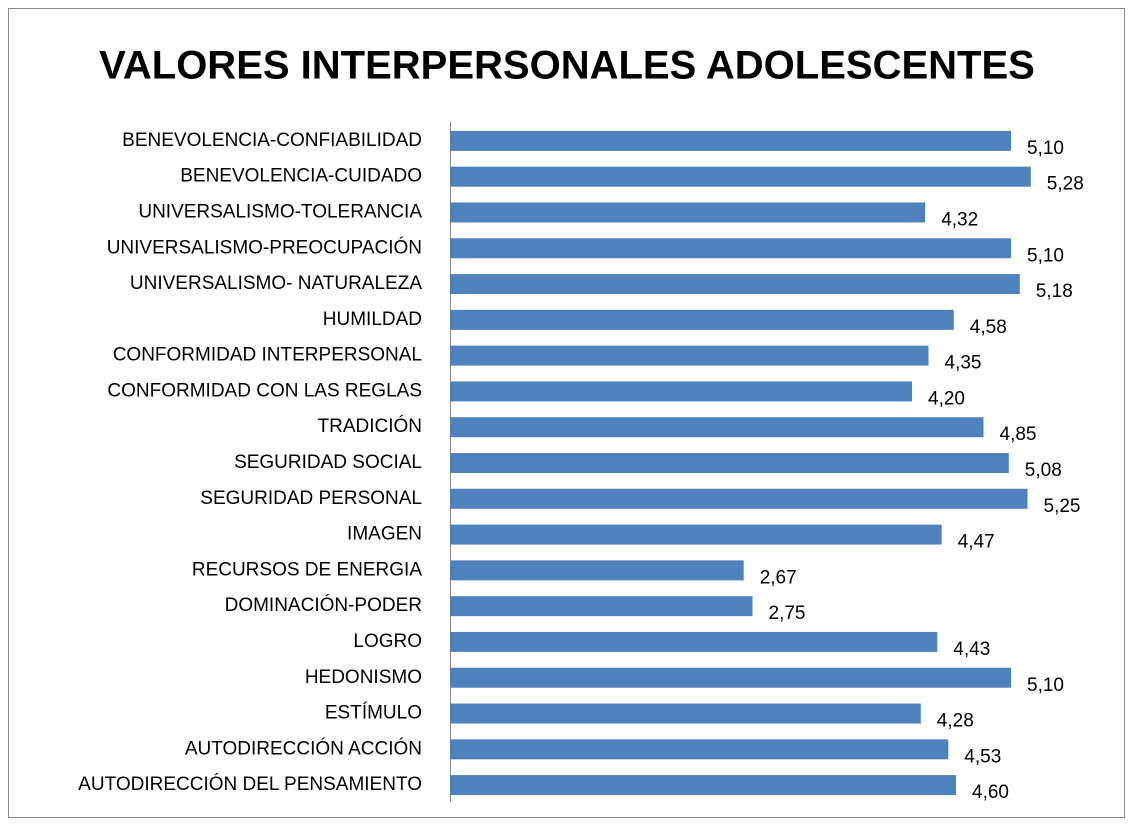 Image resolution: width=1130 pixels, height=825 pixels. What do you see at coordinates (272, 140) in the screenshot?
I see `y-tick-label: BENEVOLENCIA-CONFIABILIDAD` at bounding box center [272, 140].